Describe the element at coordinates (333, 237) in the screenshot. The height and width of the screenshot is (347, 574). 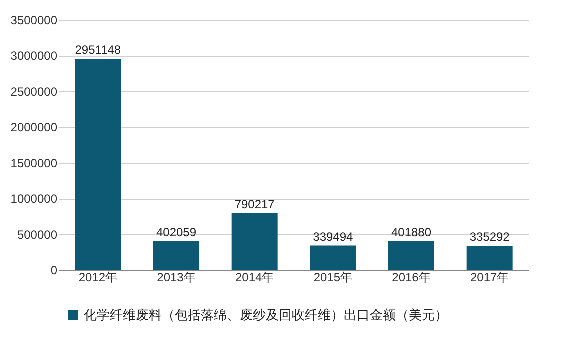
I see `data-label: 339494` at that location.